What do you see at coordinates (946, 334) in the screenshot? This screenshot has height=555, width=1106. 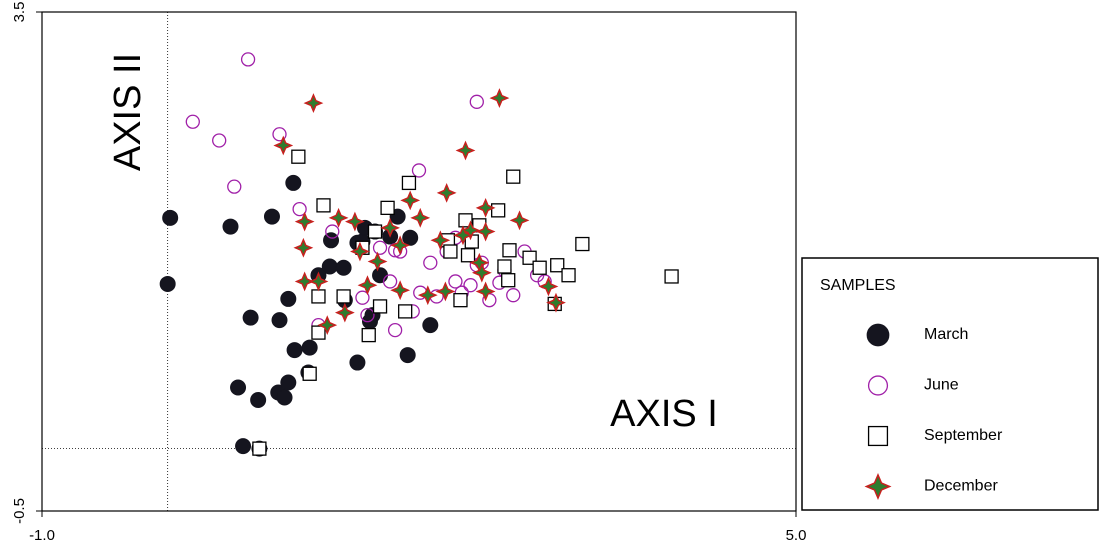 I see `legend-label: March` at bounding box center [946, 334].